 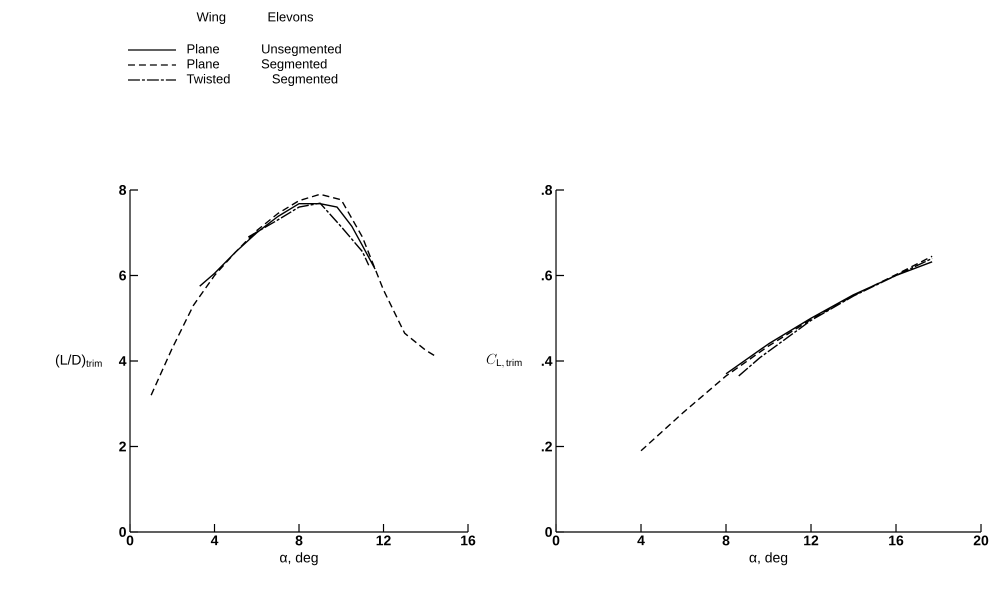 What do you see at coordinates (504, 361) in the screenshot?
I see `y-axis-title: $C_{\mathrm{L,\,trim}}$` at bounding box center [504, 361].